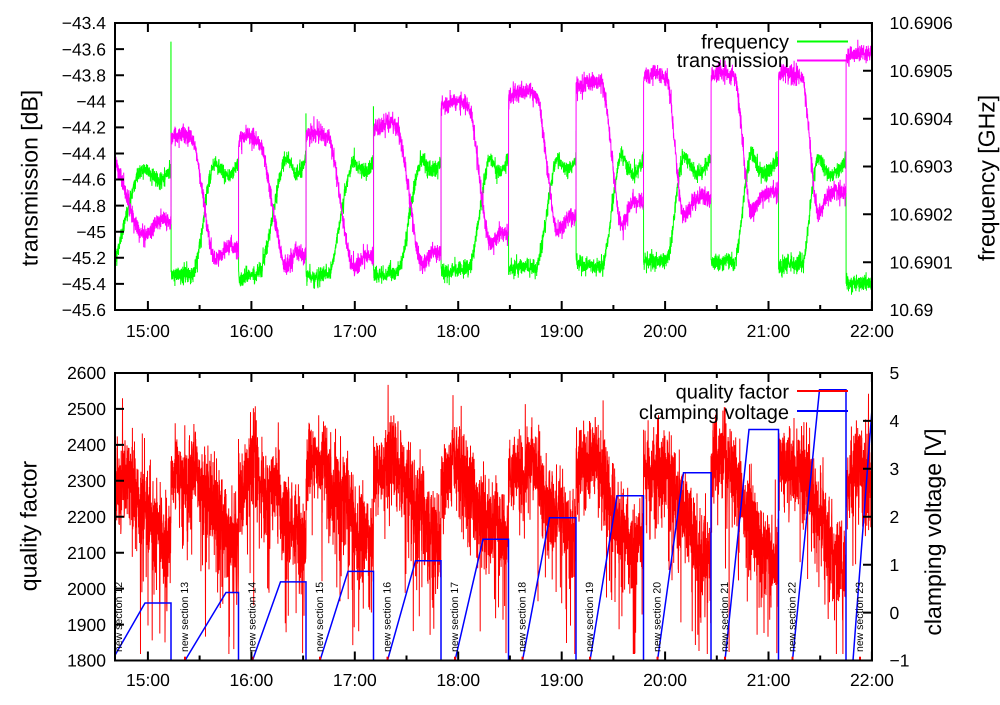 The height and width of the screenshot is (705, 1000). Describe the element at coordinates (84, 49) in the screenshot. I see `svg-text: −43.6` at that location.